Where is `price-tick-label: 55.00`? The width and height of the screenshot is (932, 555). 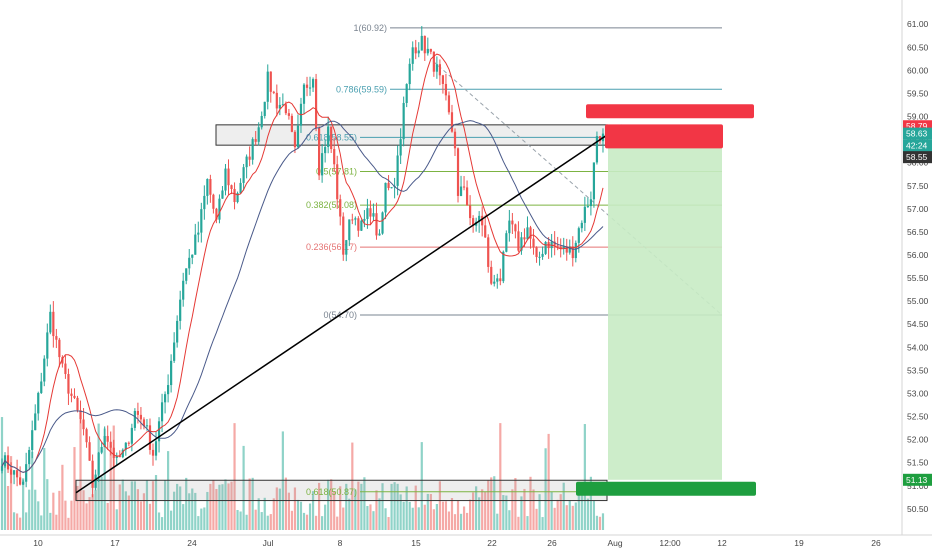 price-tick-label: 55.00 is located at coordinates (918, 301).